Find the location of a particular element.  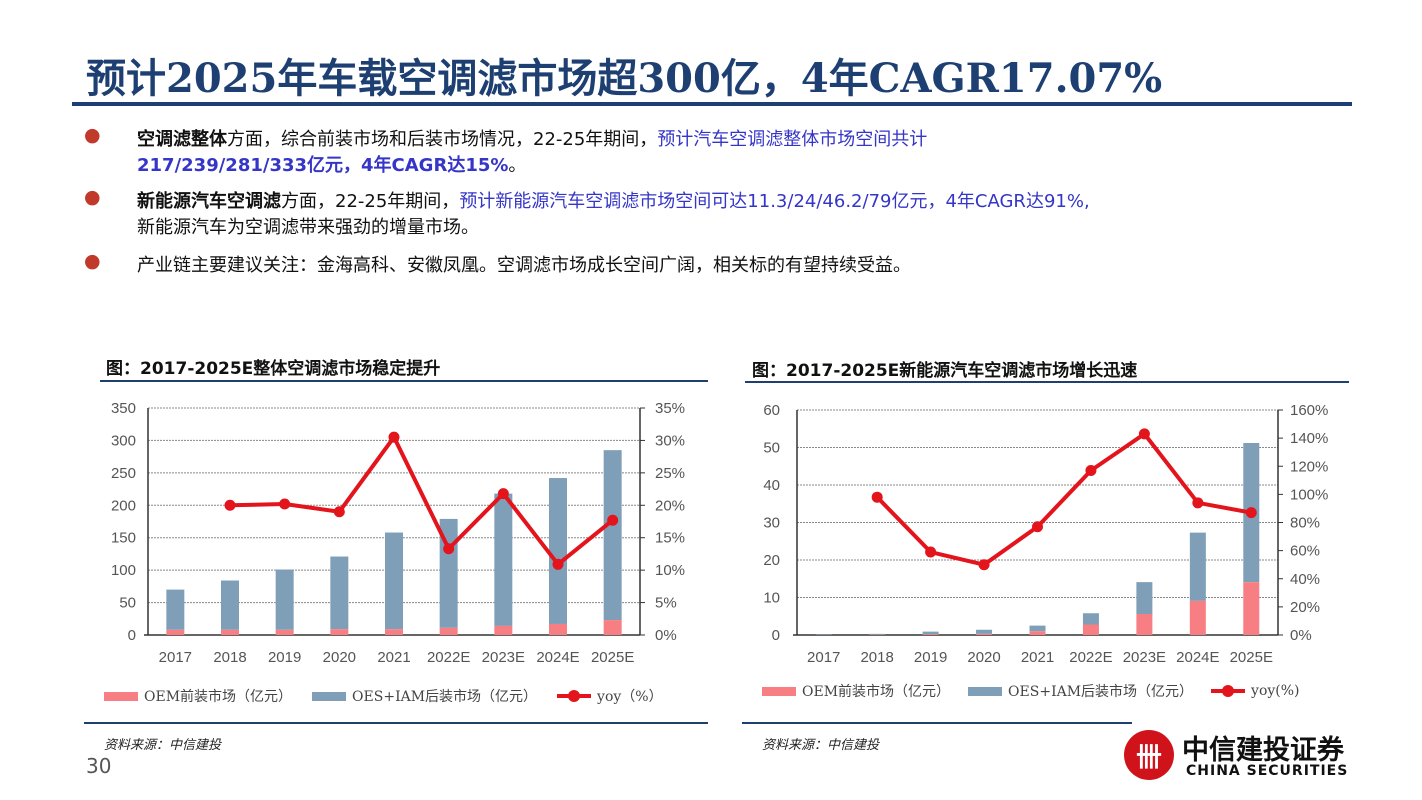

y2-tick-label: 20% is located at coordinates (1305, 607).